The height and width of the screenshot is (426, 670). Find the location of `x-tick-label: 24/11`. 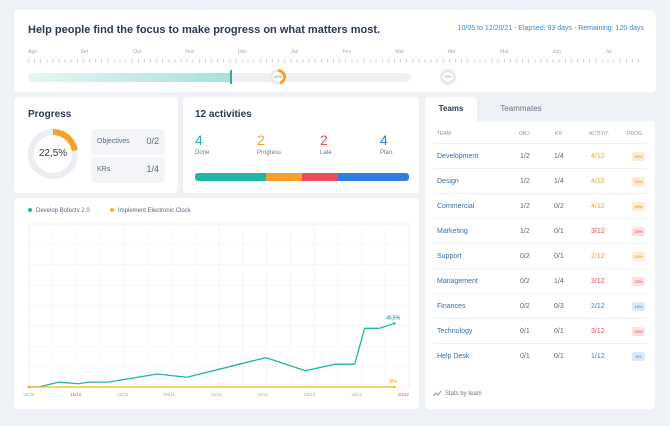

x-tick-label: 24/11 is located at coordinates (262, 394).